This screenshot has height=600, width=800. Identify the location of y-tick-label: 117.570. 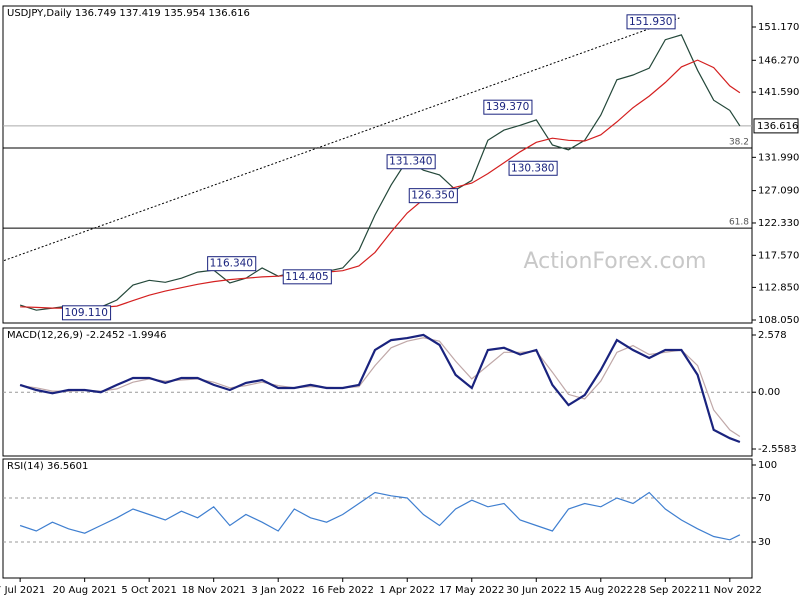
(778, 255).